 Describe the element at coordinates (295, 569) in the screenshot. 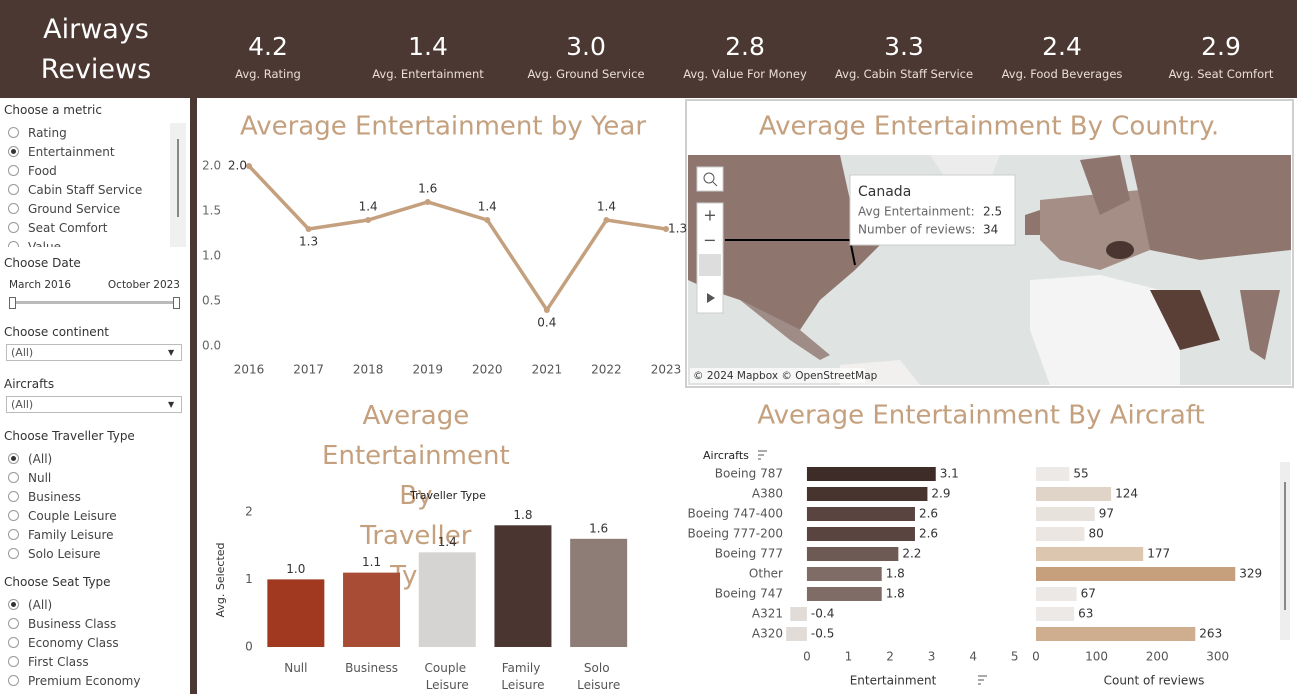

I see `data-label: 1.0` at that location.